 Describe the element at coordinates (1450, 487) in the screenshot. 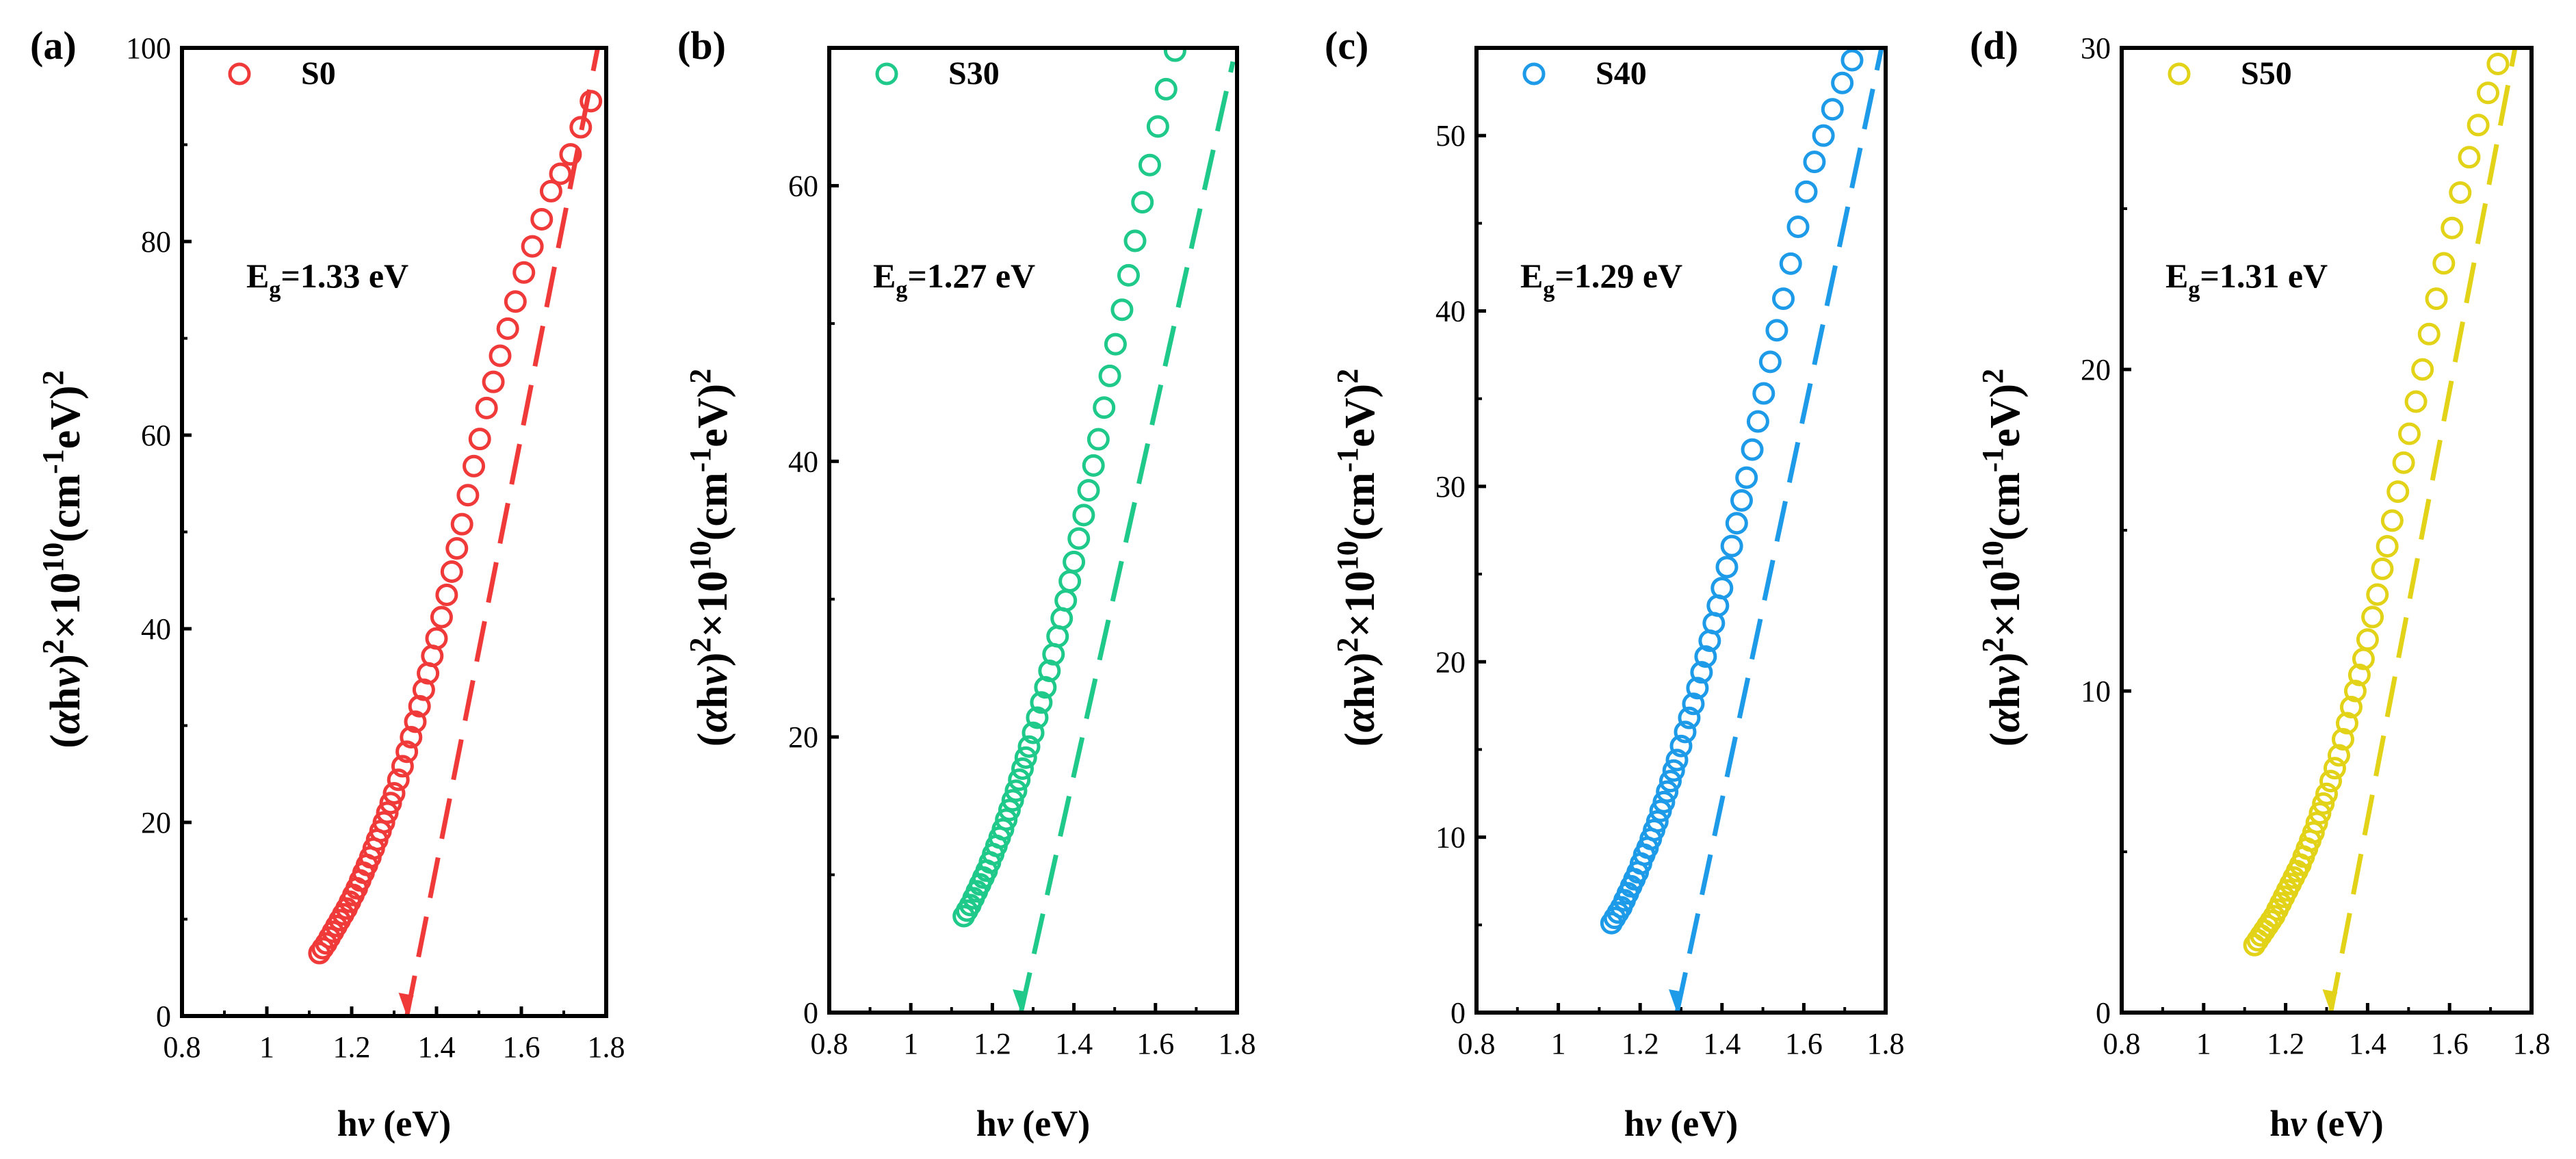

I see `y-tick-label: 30` at that location.